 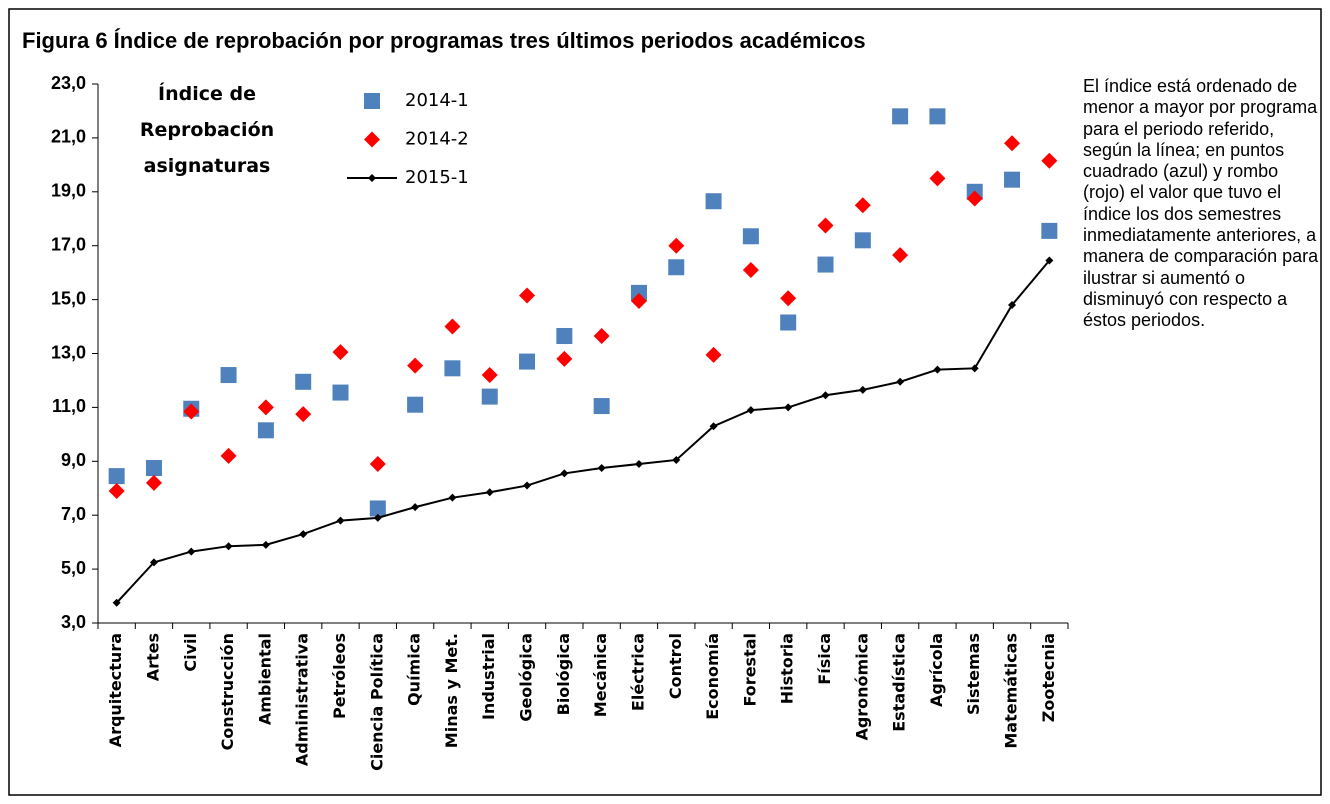 What do you see at coordinates (526, 677) in the screenshot?
I see `x-tick-label: Geológica` at bounding box center [526, 677].